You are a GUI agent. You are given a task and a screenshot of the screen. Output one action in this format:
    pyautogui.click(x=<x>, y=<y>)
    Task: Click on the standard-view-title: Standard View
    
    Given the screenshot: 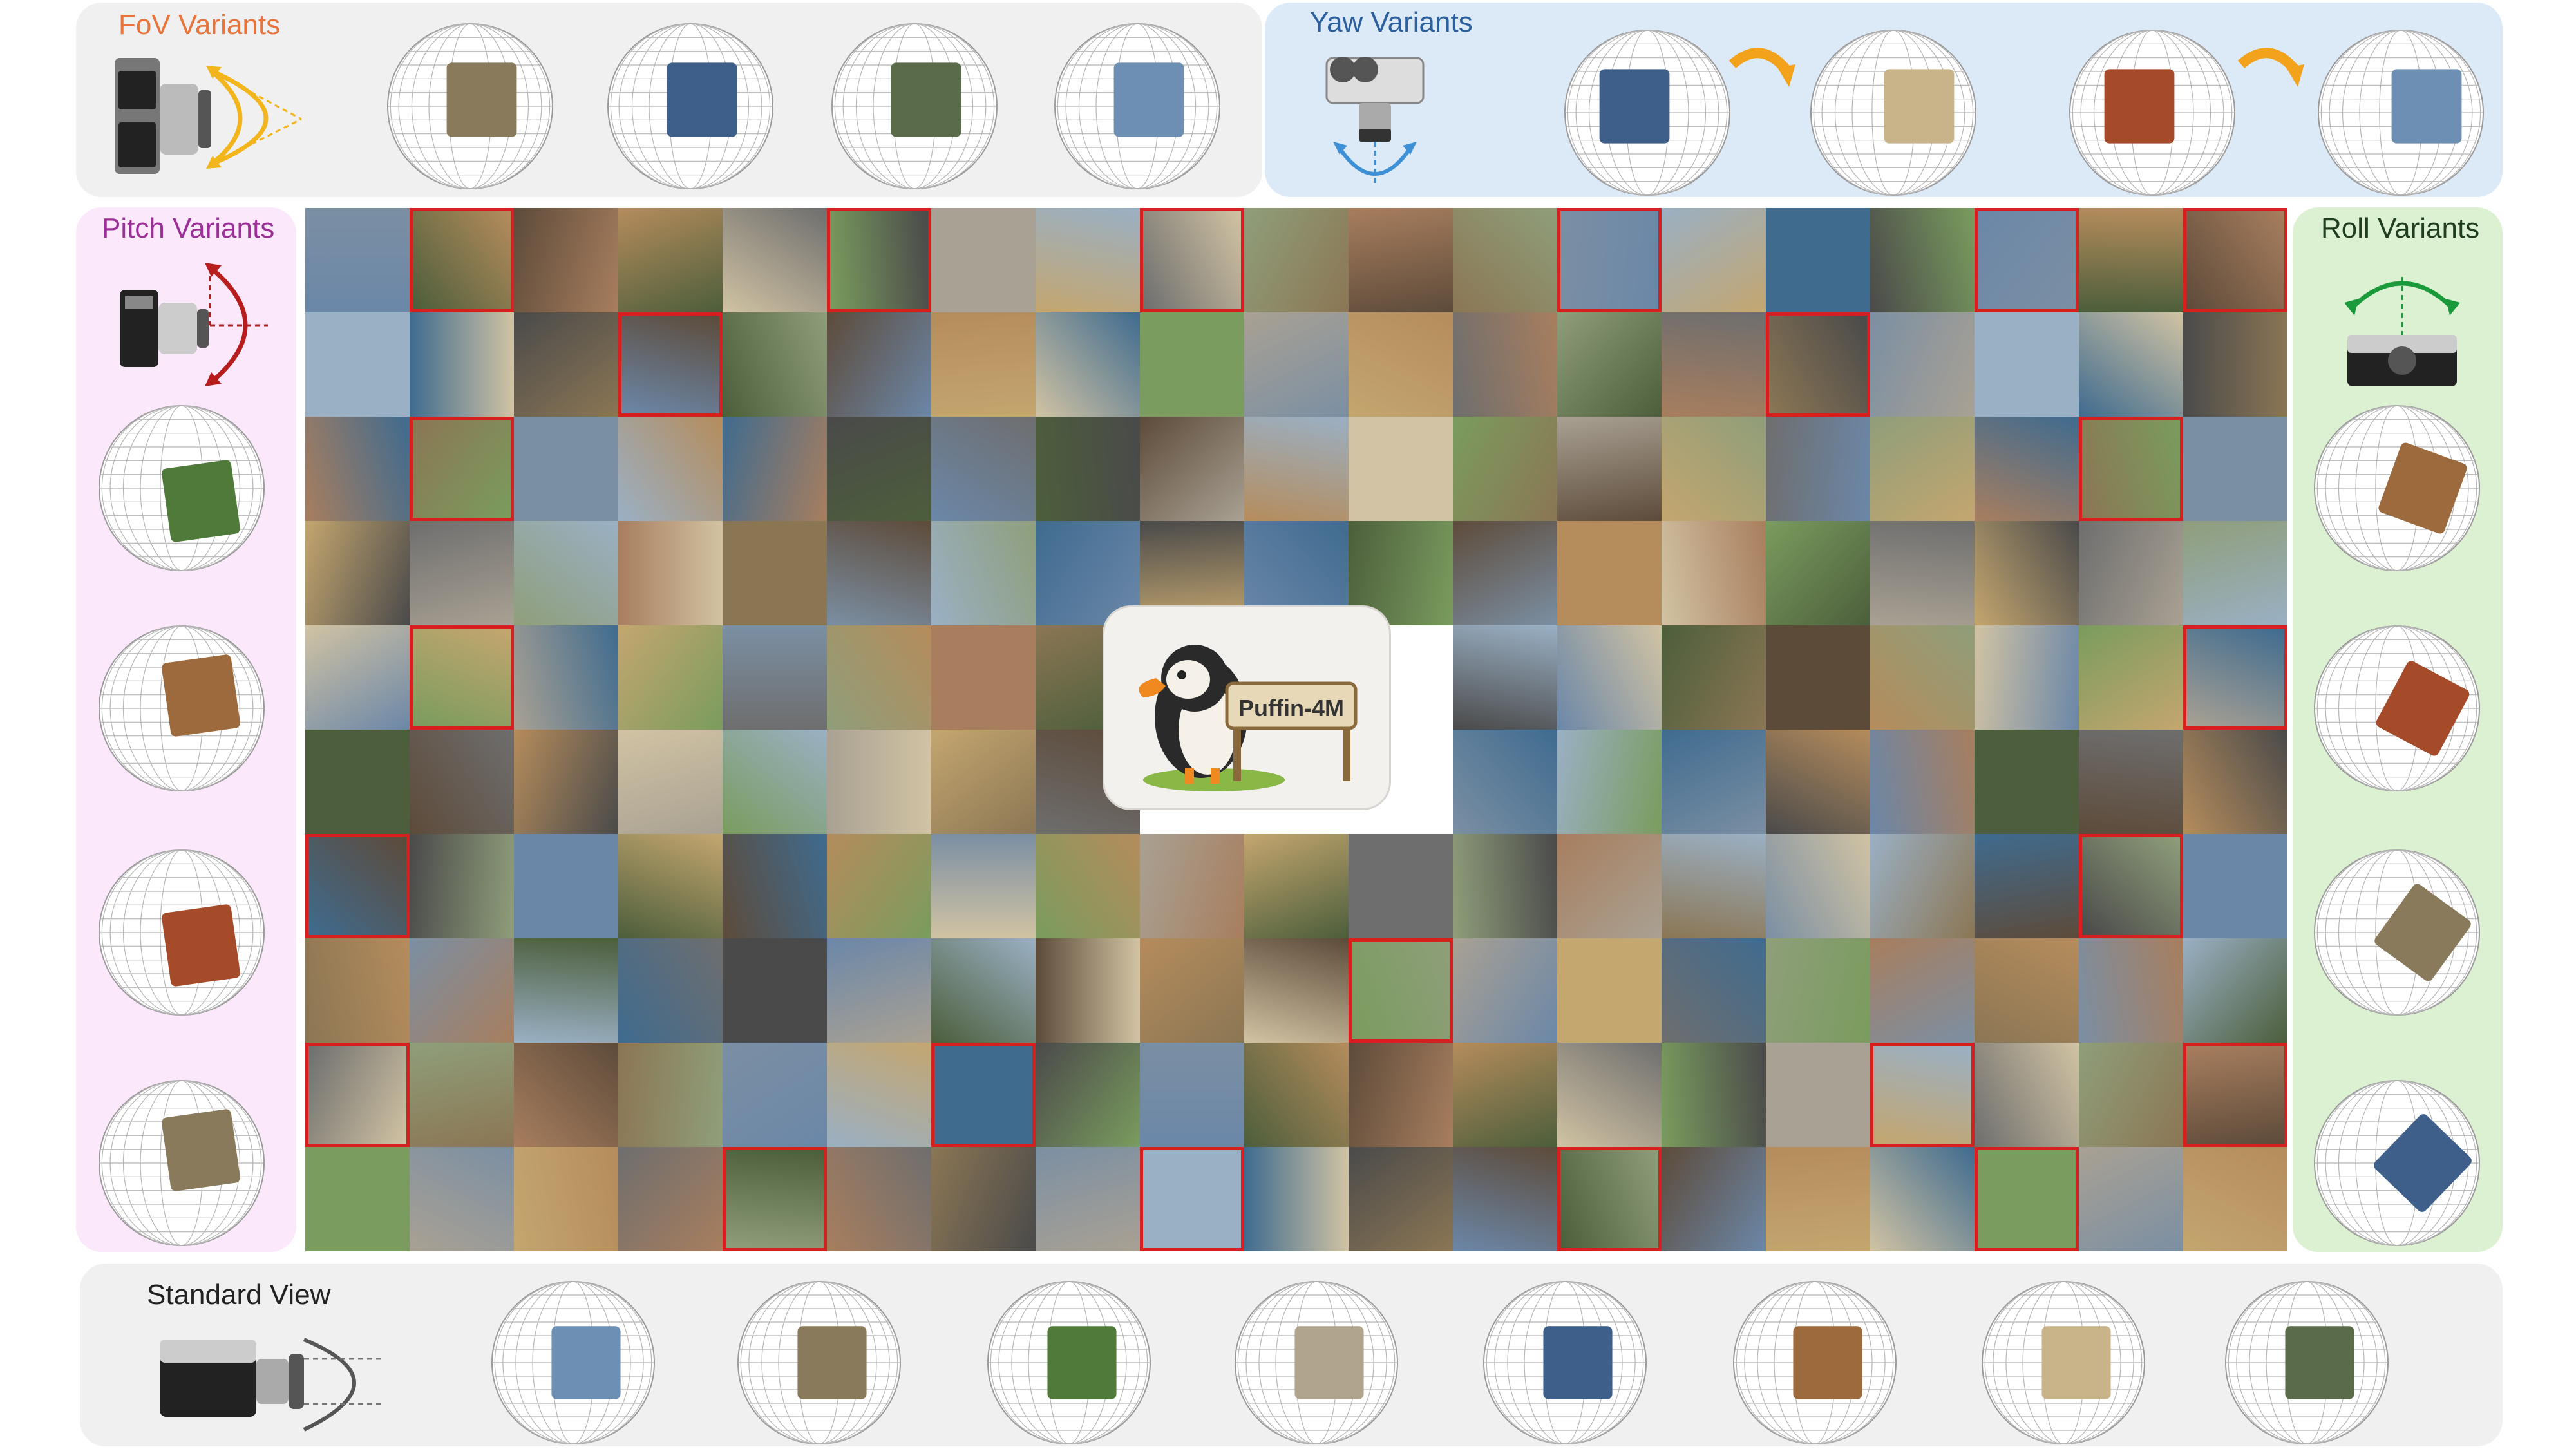 What is the action you would take?
    pyautogui.click(x=239, y=1295)
    